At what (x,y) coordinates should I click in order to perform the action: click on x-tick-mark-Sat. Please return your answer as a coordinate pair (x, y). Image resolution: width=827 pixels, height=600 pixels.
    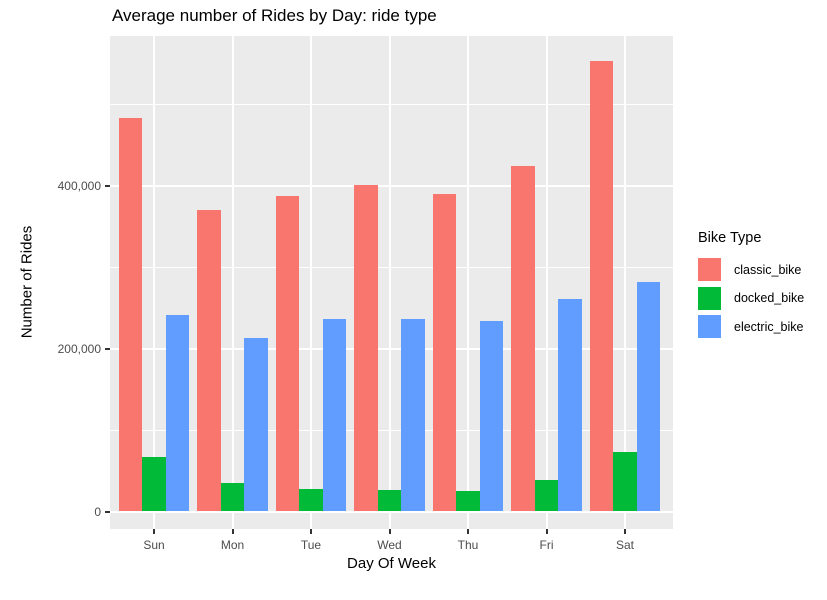
    Looking at the image, I should click on (625, 531).